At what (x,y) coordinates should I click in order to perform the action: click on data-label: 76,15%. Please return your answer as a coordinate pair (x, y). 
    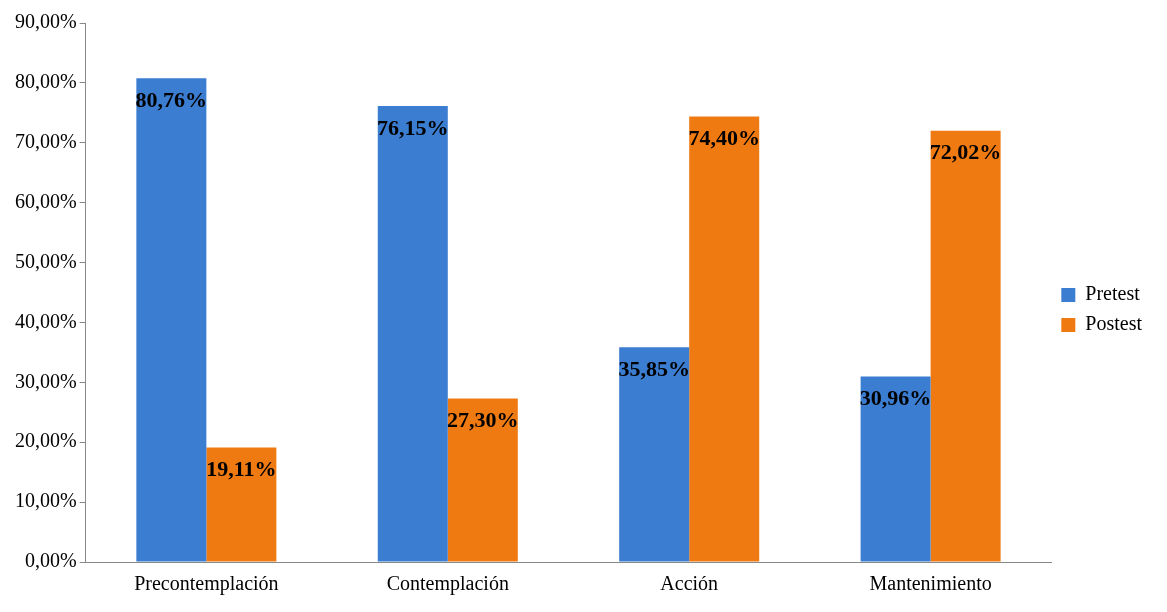
    Looking at the image, I should click on (413, 127).